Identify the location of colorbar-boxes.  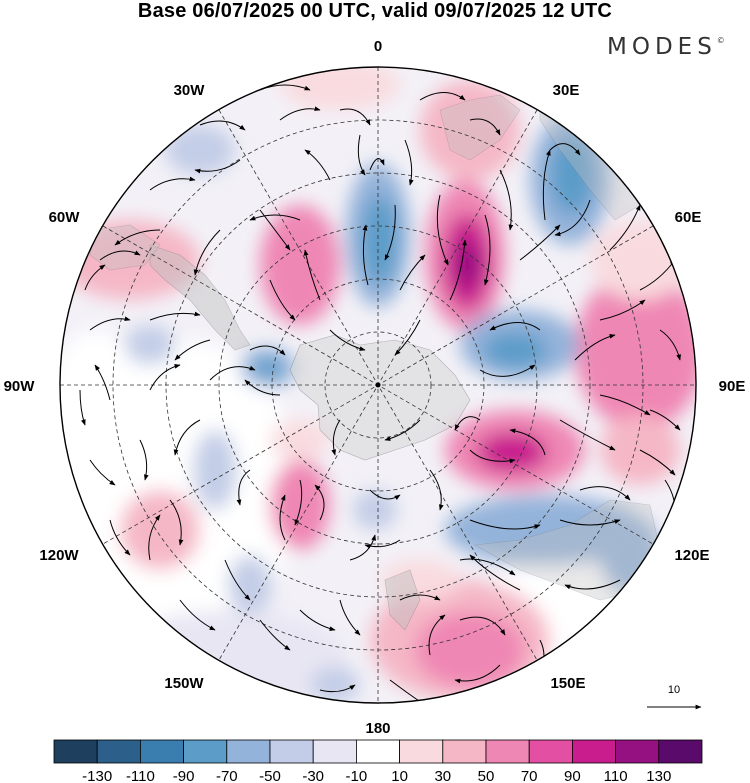
(378, 751).